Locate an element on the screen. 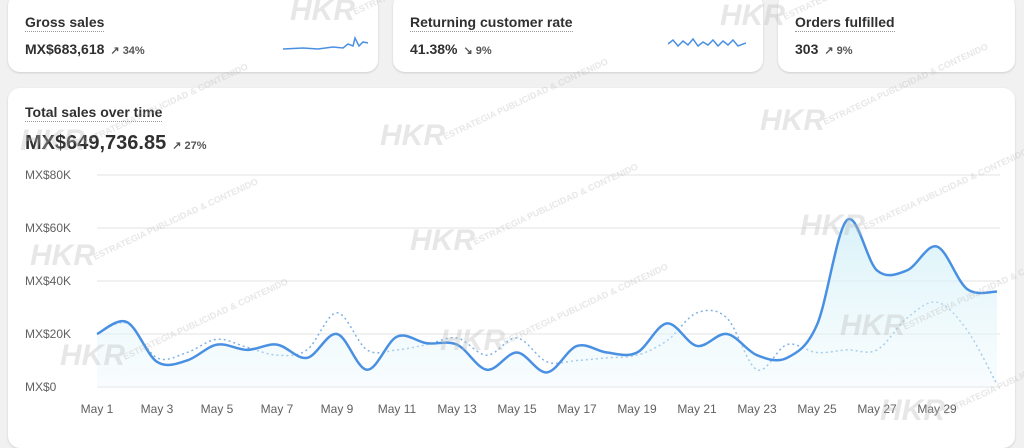 The image size is (1024, 448). card-value: MX$683,618 ↗ 34% is located at coordinates (85, 49).